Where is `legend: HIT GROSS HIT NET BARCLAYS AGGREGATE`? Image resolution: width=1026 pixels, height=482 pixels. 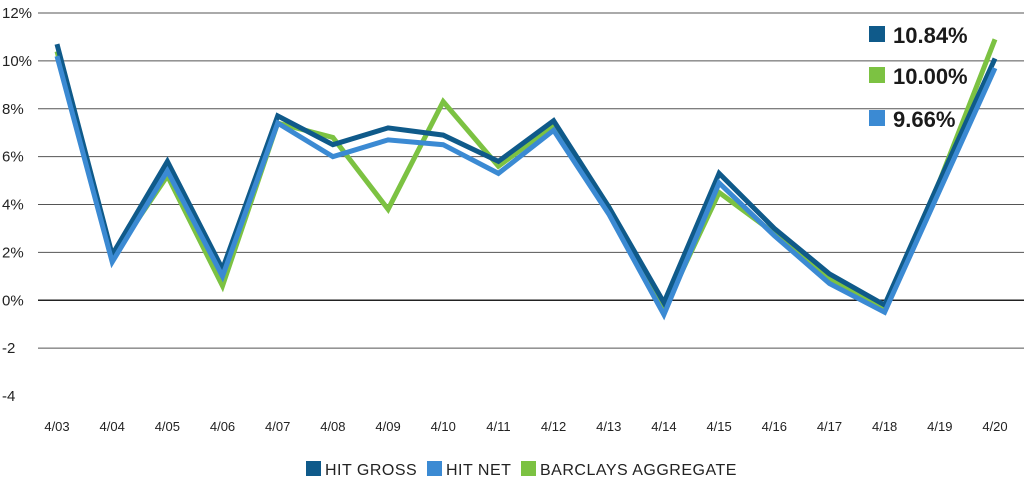 legend: HIT GROSS HIT NET BARCLAYS AGGREGATE is located at coordinates (521, 470).